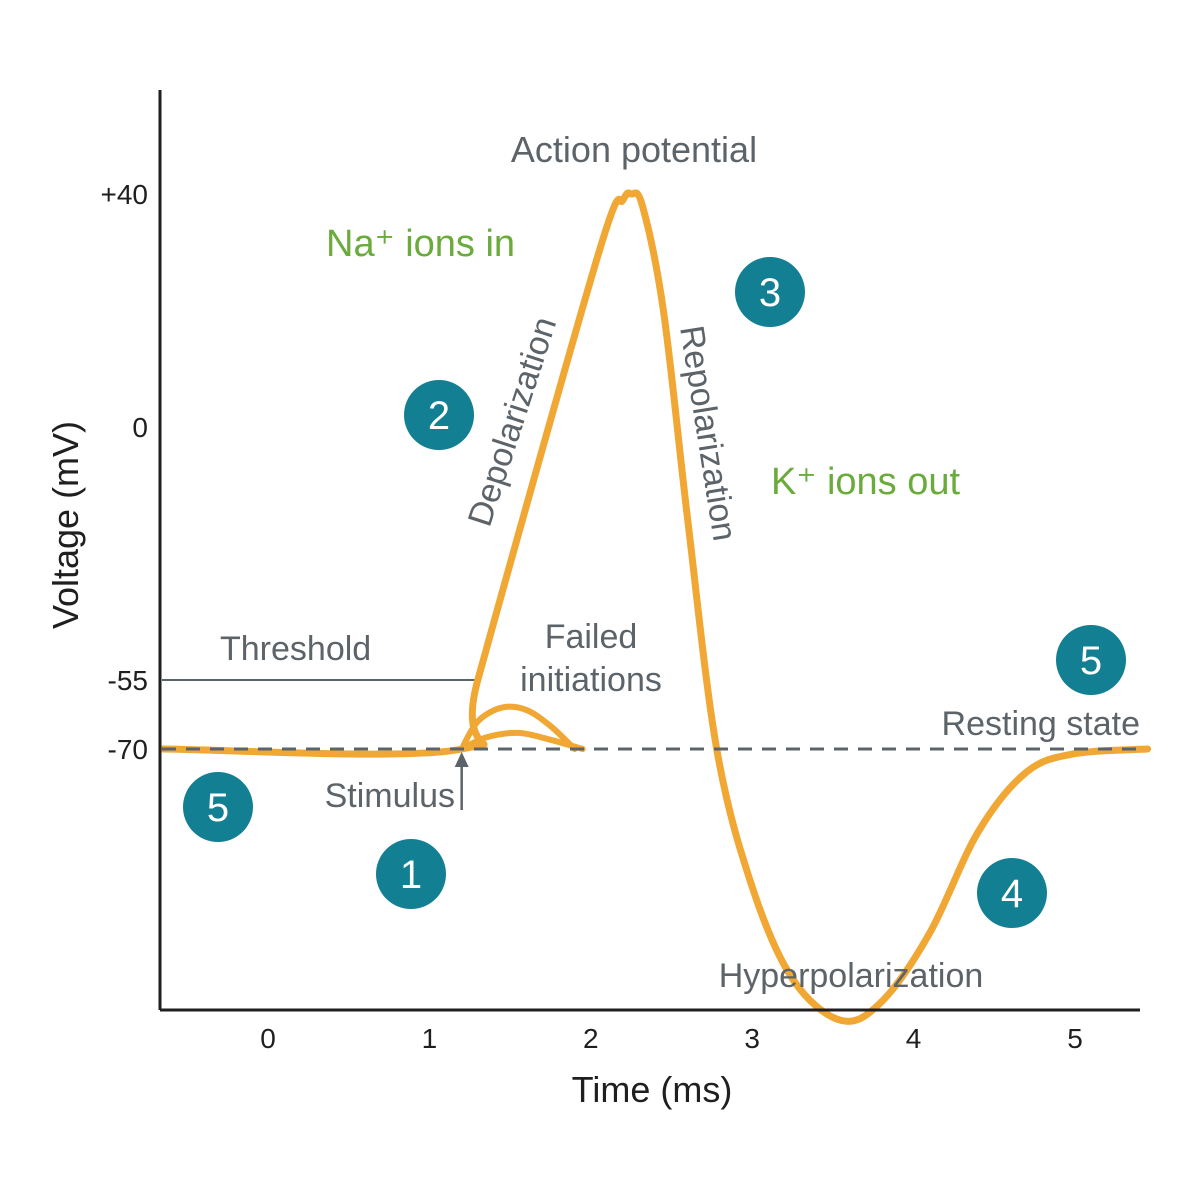 This screenshot has width=1200, height=1200. Describe the element at coordinates (430, 1038) in the screenshot. I see `x-tick-label: 1` at that location.